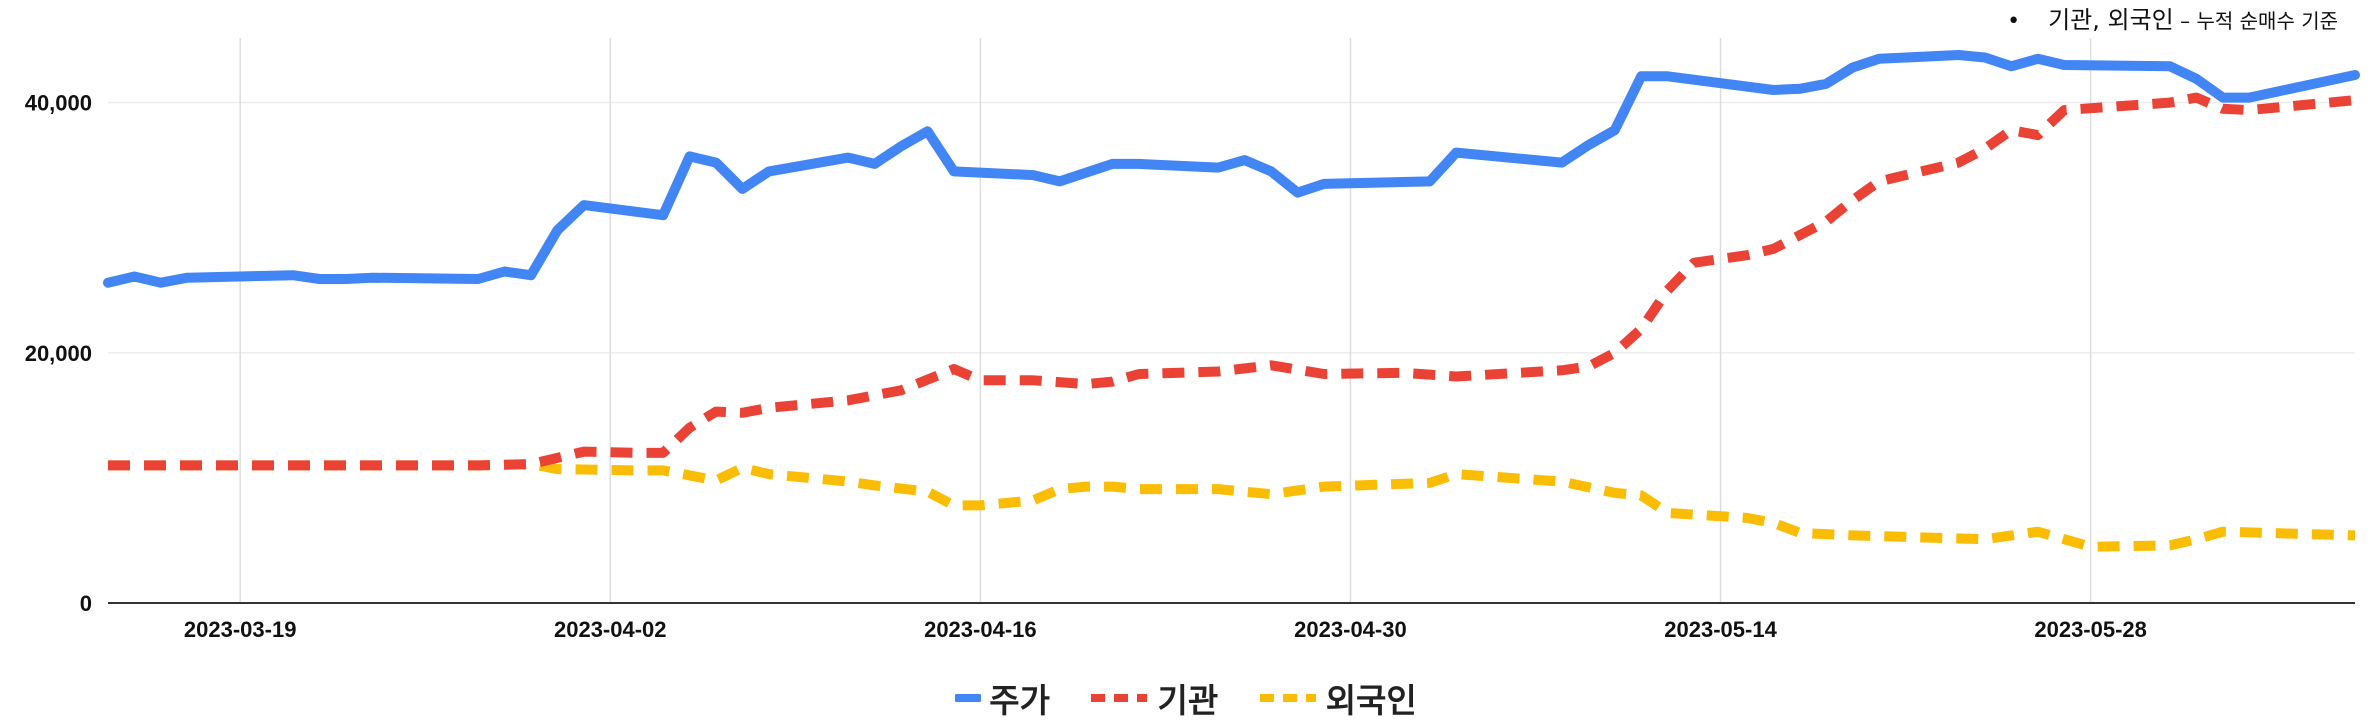 The width and height of the screenshot is (2372, 723). I want to click on legend-label-foreigner: 외국인, so click(1371, 700).